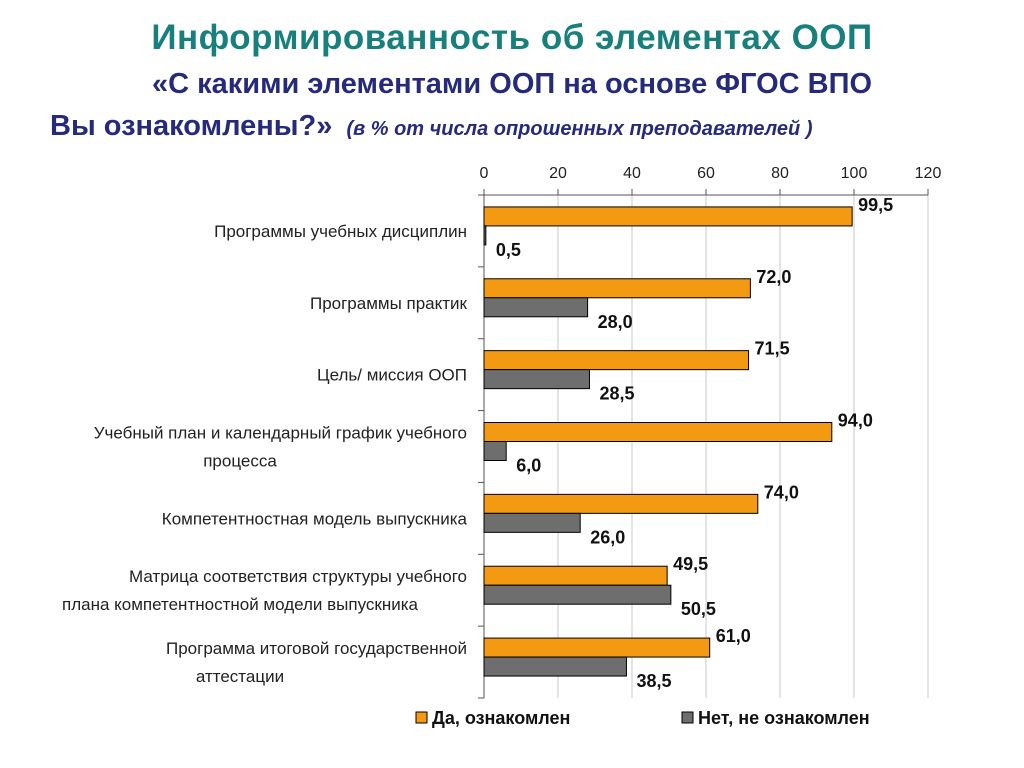 The width and height of the screenshot is (1024, 768). What do you see at coordinates (508, 250) in the screenshot?
I see `data-label-no: 0,5` at bounding box center [508, 250].